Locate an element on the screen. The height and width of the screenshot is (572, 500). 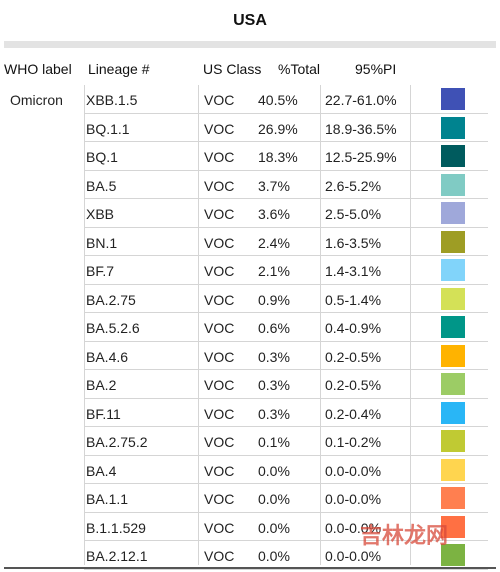
pi-cell: 22.7-61.0% is located at coordinates (361, 100).